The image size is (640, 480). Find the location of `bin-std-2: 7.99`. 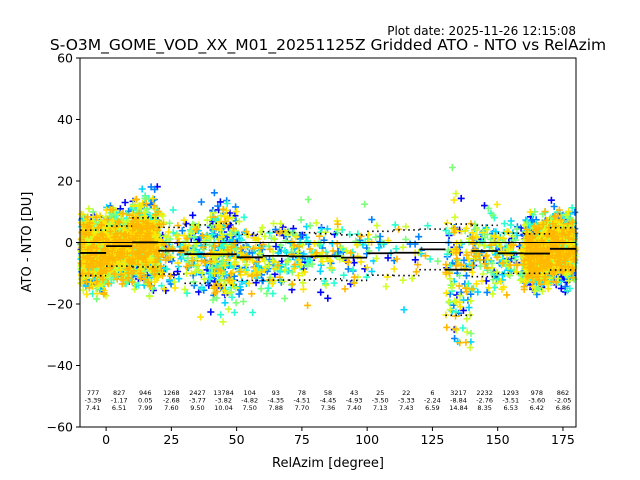

bin-std-2: 7.99 is located at coordinates (145, 408).